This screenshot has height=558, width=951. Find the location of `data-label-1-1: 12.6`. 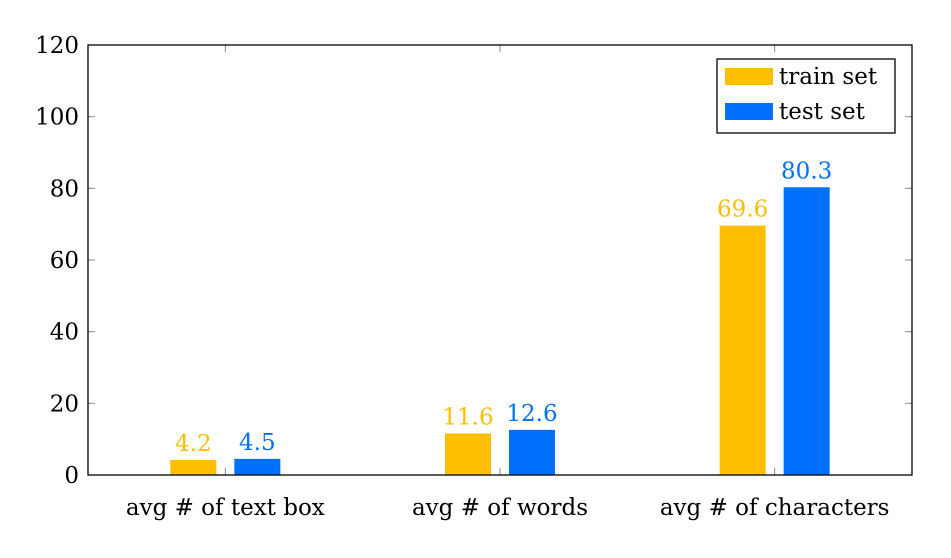

data-label-1-1: 12.6 is located at coordinates (531, 414).